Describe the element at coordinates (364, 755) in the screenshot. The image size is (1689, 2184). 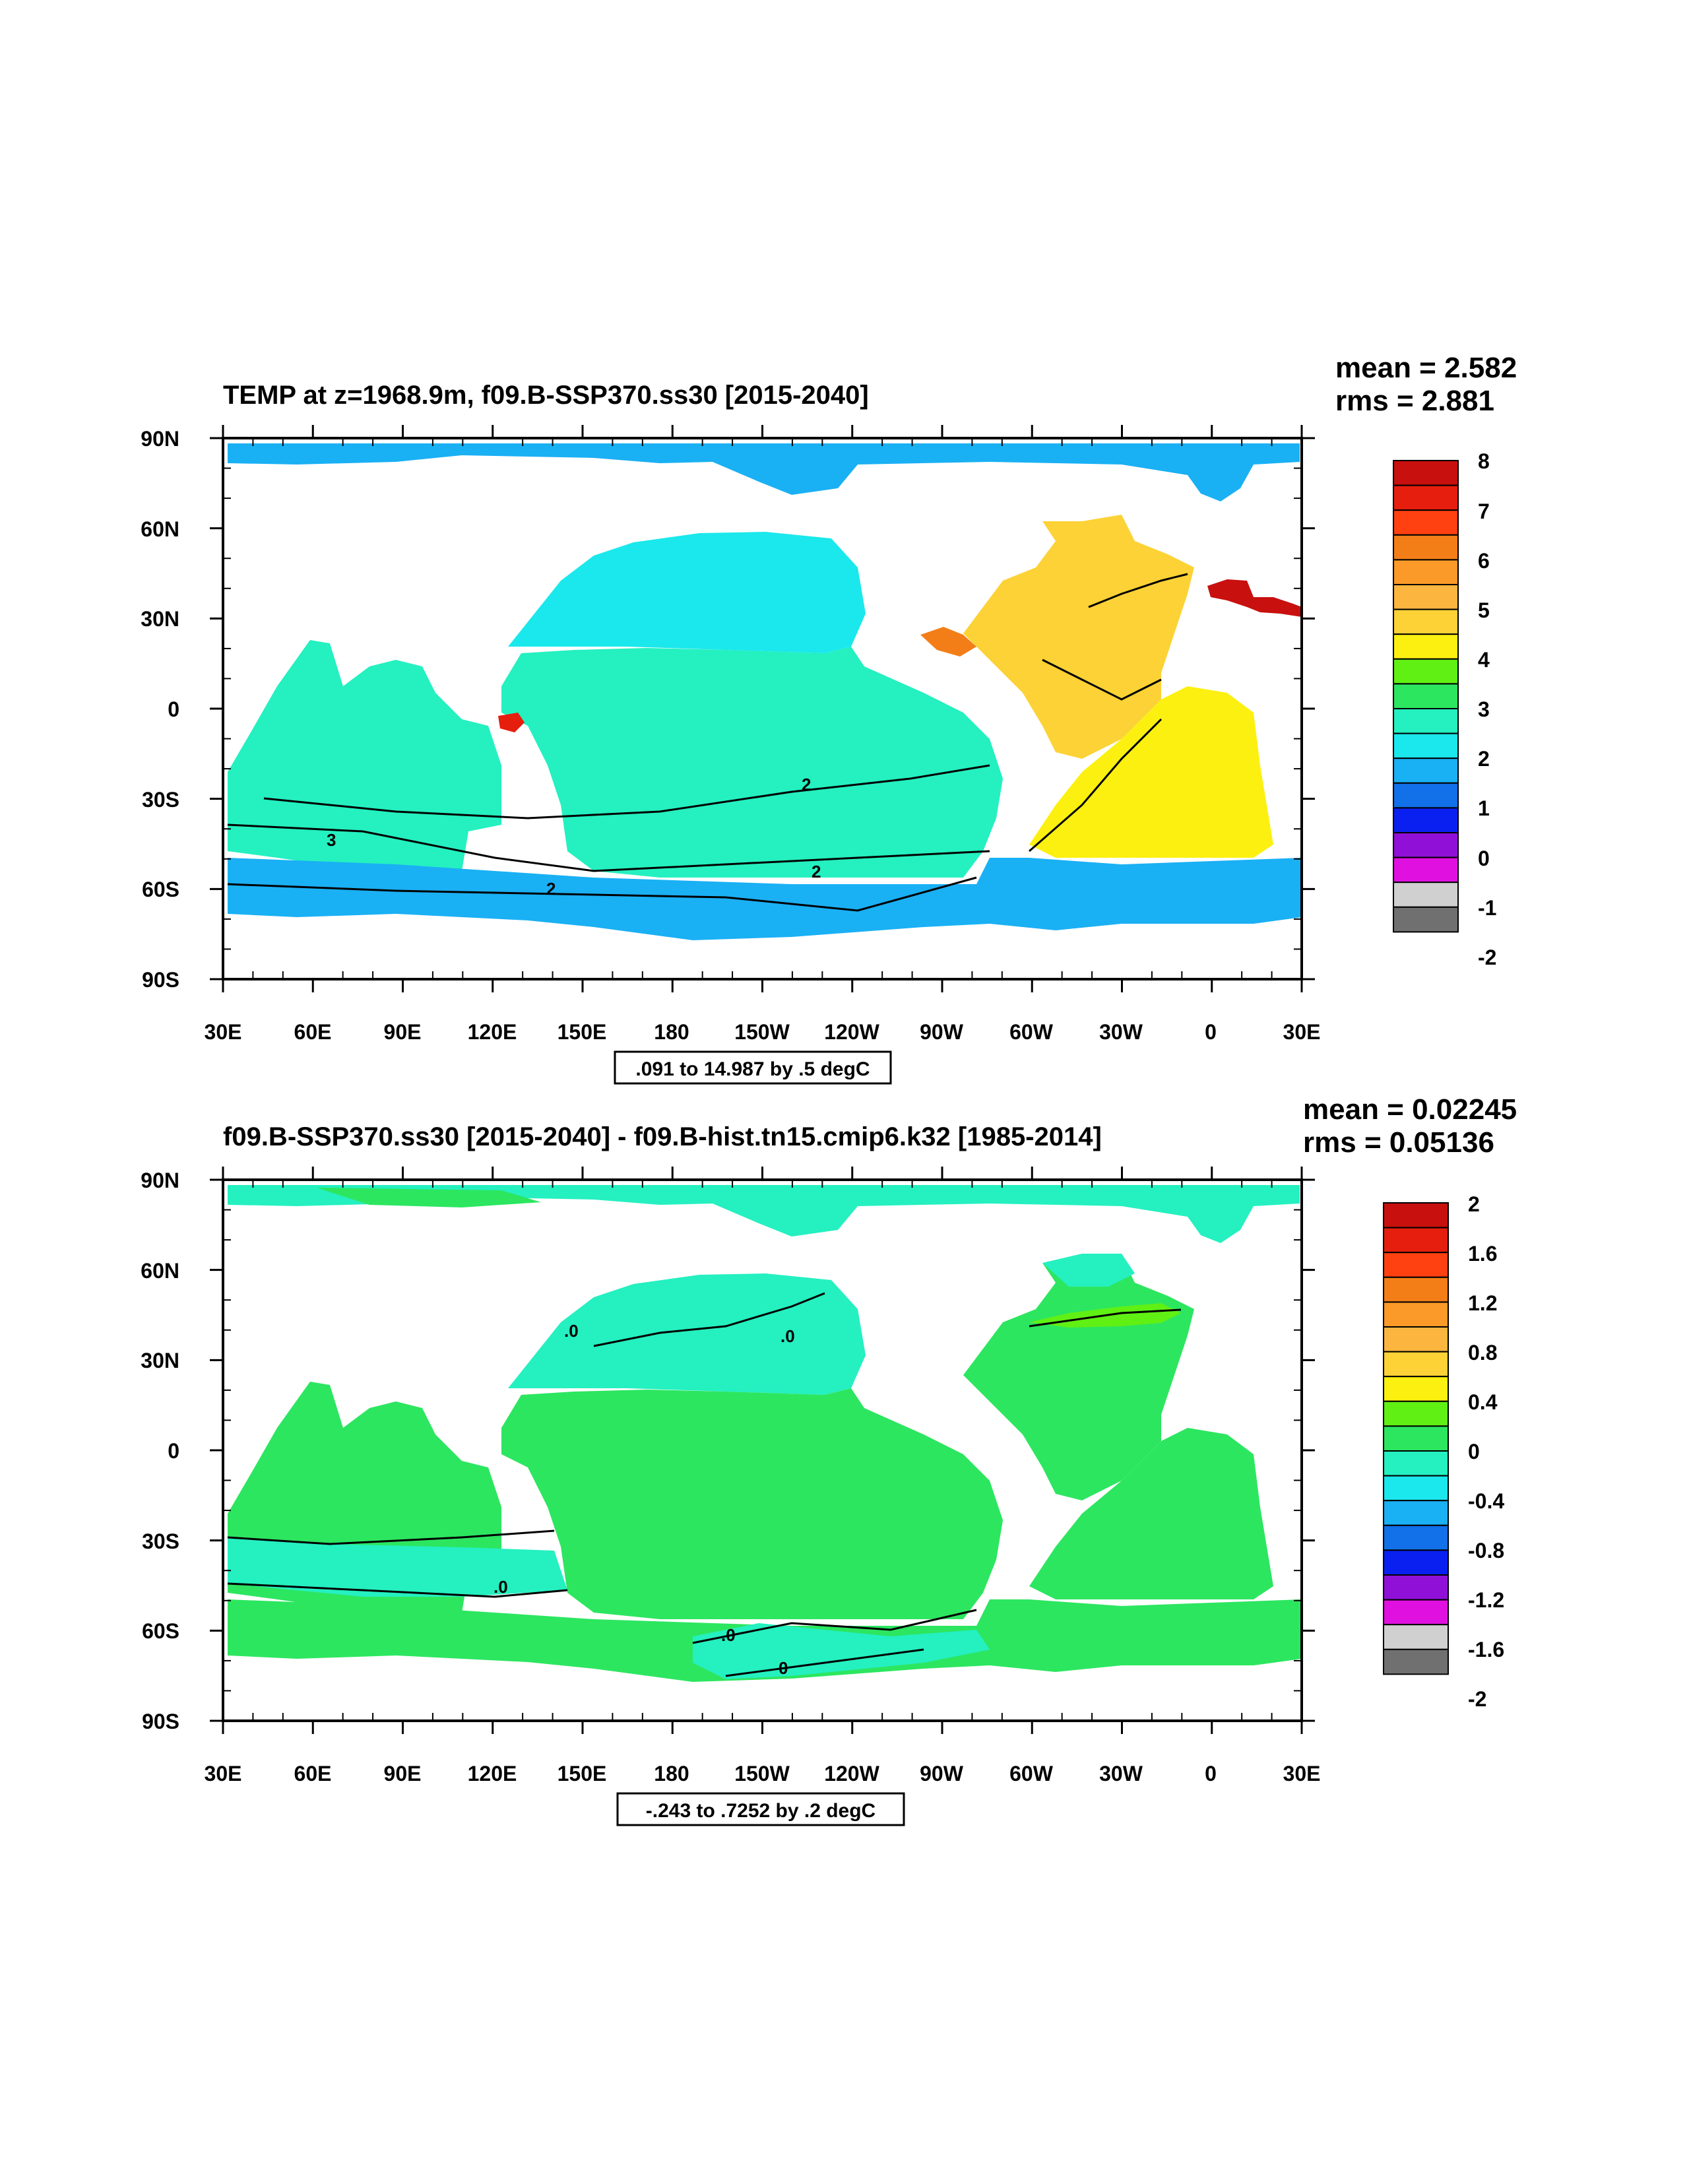
I see `region-indian-ocean` at that location.